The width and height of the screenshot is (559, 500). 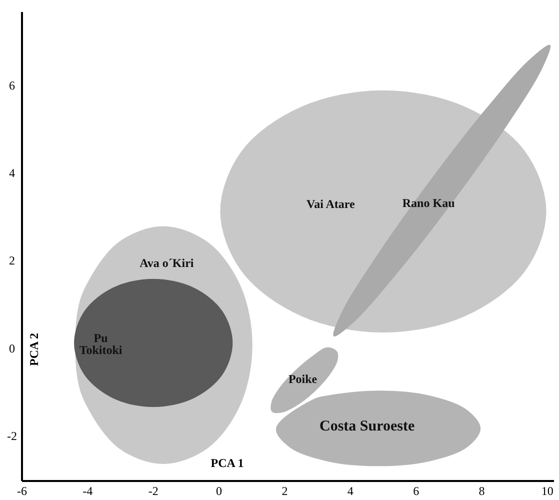 What do you see at coordinates (87, 491) in the screenshot?
I see `x-tick-label: -4` at bounding box center [87, 491].